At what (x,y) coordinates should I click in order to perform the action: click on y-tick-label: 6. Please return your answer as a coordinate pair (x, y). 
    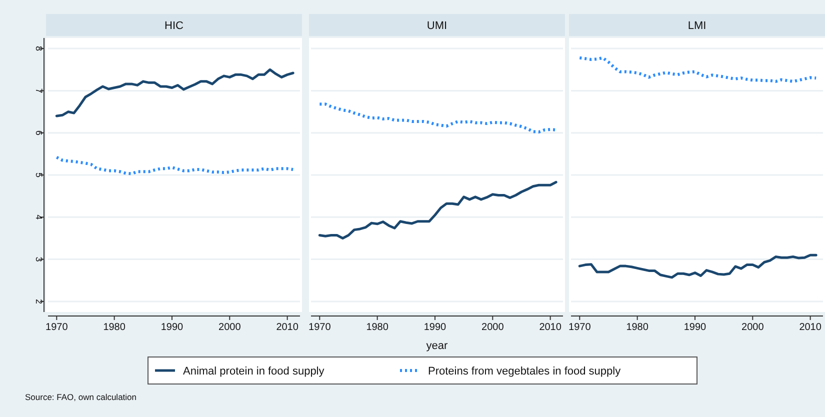
    Looking at the image, I should click on (39, 133).